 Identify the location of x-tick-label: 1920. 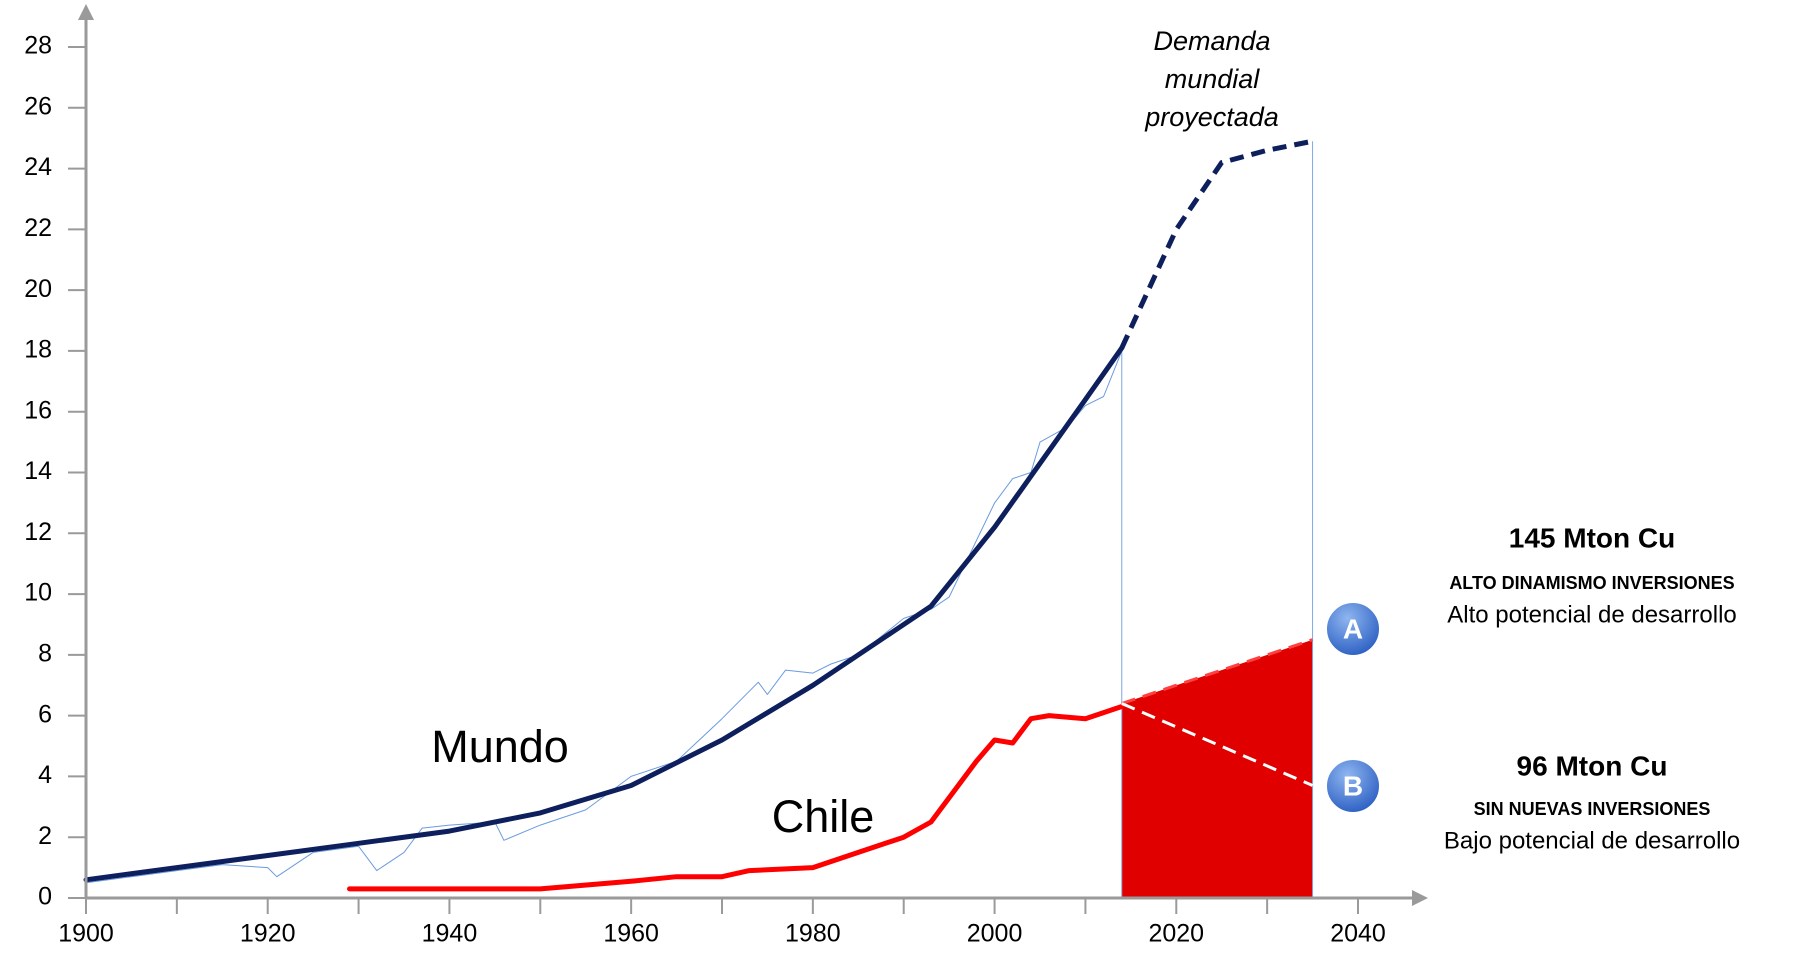
(268, 934).